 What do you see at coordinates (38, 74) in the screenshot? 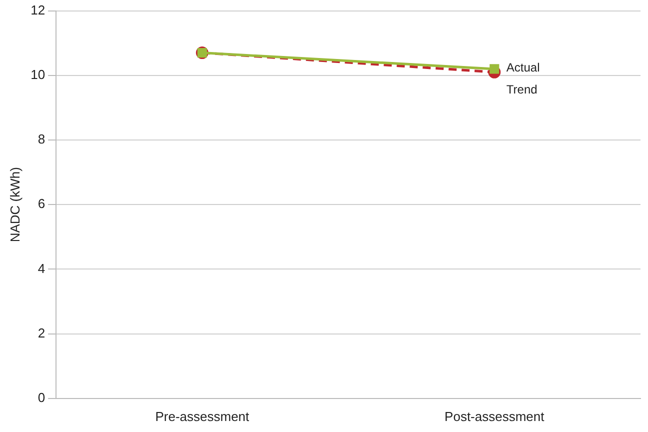
I see `y-tick-label: 10` at bounding box center [38, 74].